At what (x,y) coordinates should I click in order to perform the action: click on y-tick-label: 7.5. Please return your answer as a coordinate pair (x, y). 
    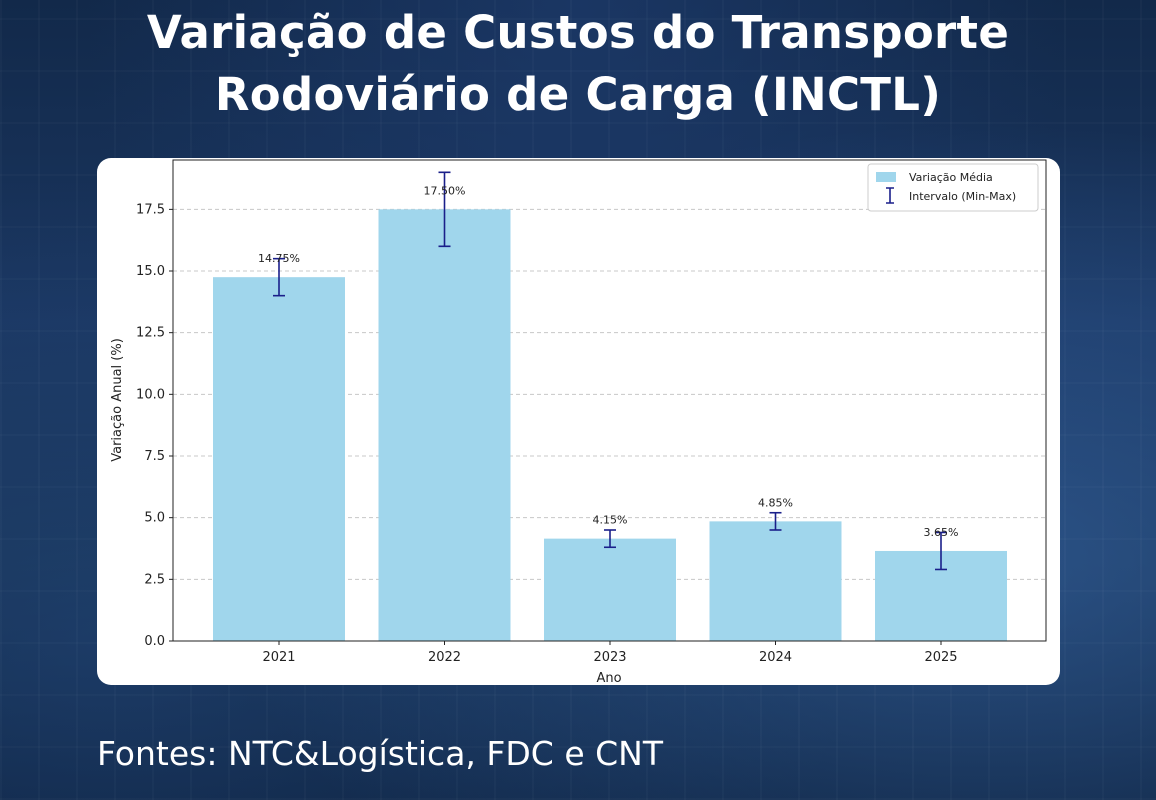
    Looking at the image, I should click on (154, 456).